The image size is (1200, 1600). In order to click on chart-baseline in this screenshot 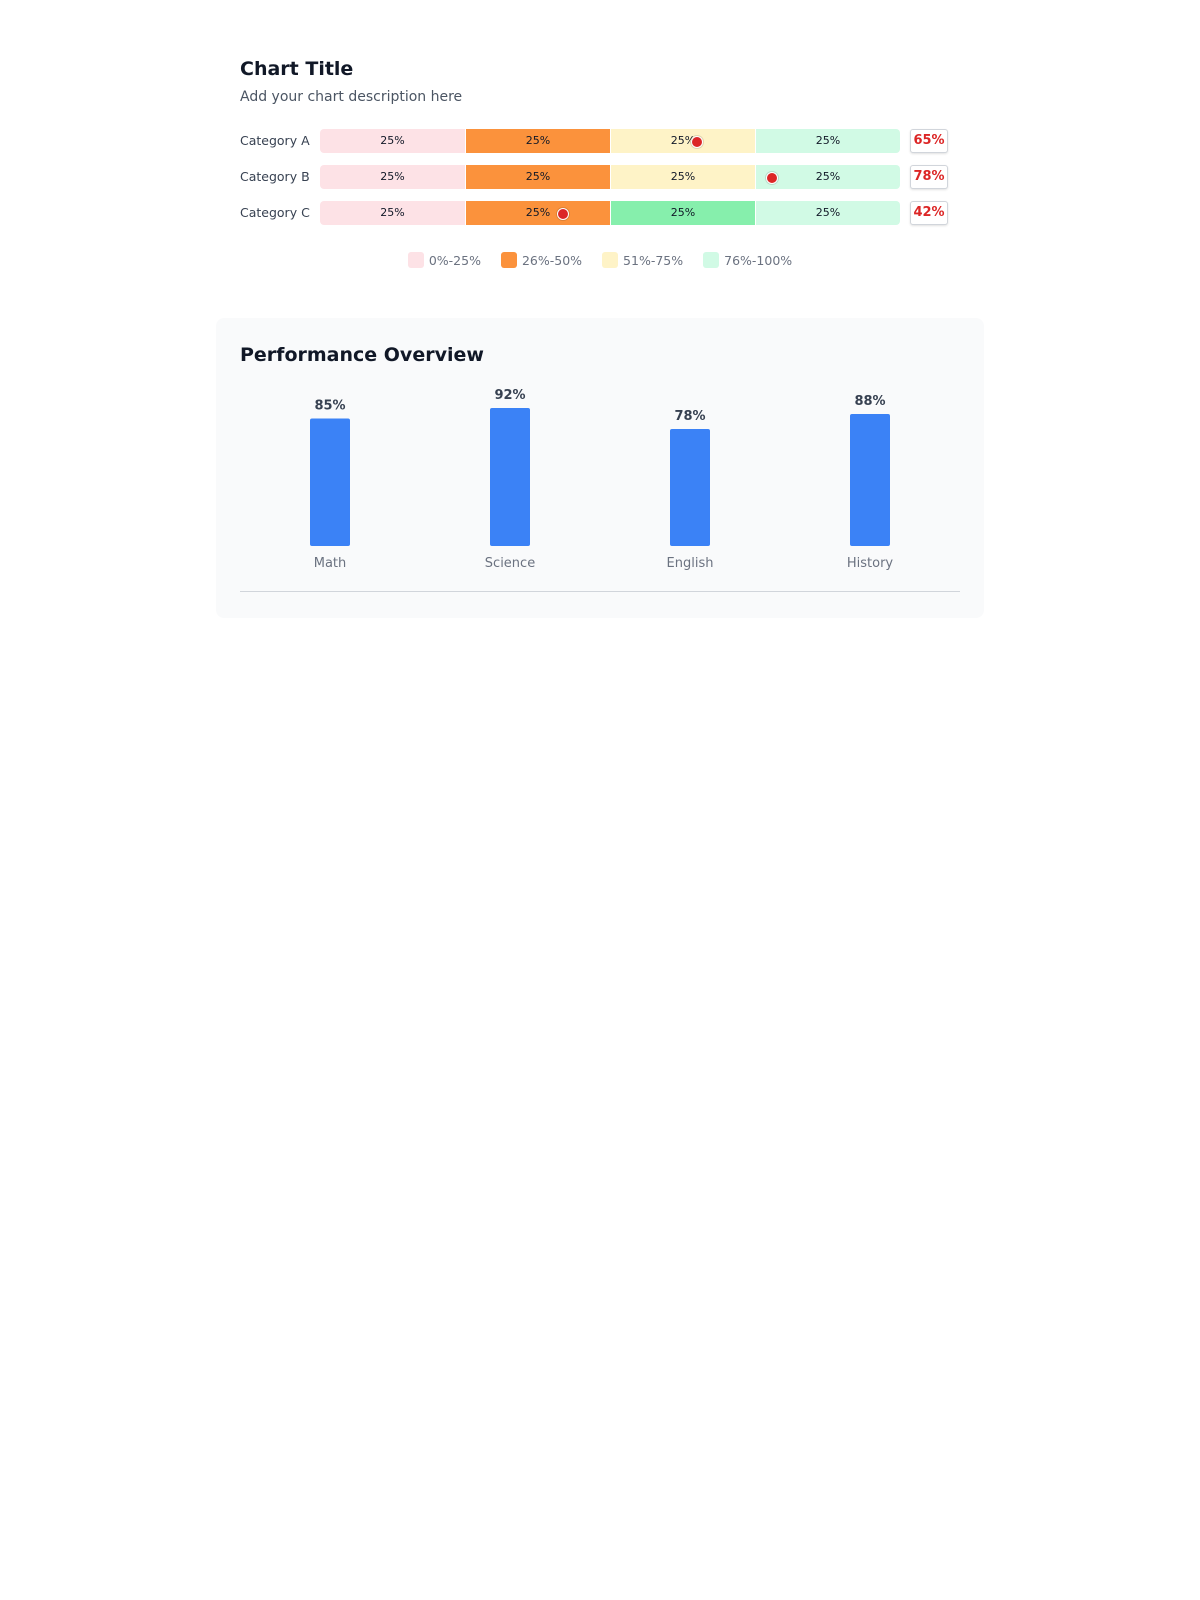, I will do `click(600, 591)`.